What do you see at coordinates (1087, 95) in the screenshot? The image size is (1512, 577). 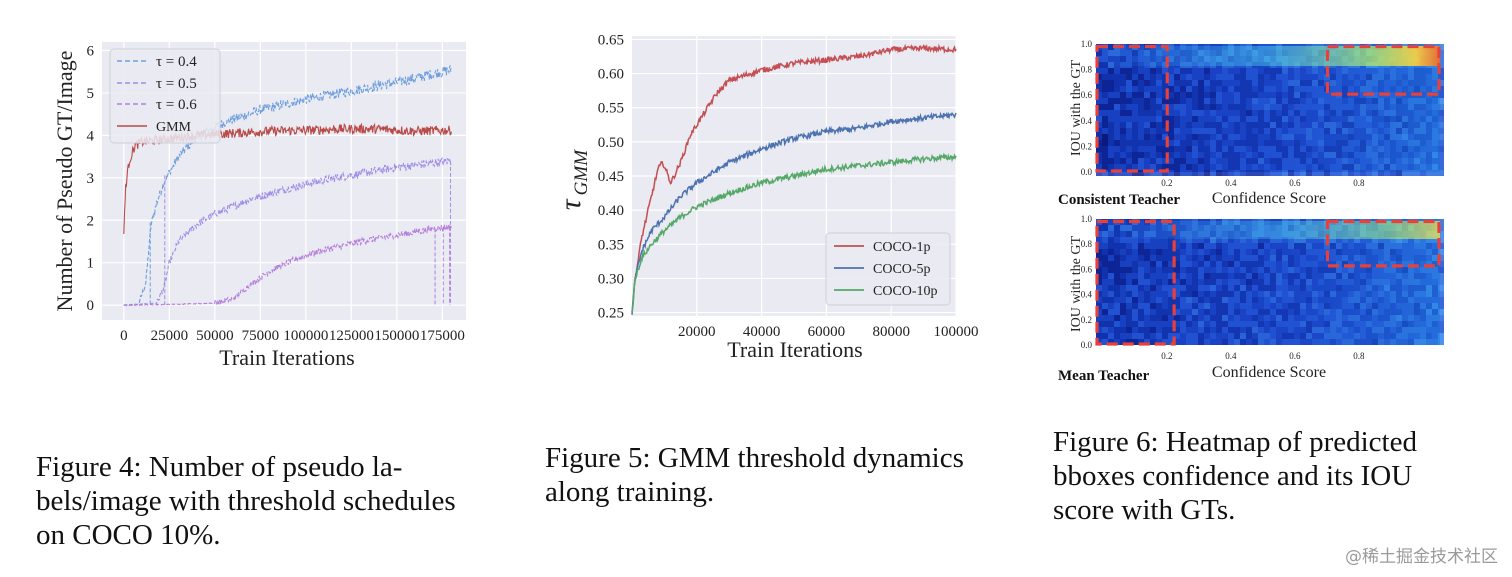 I see `heatmap-y-tick: 0.6` at bounding box center [1087, 95].